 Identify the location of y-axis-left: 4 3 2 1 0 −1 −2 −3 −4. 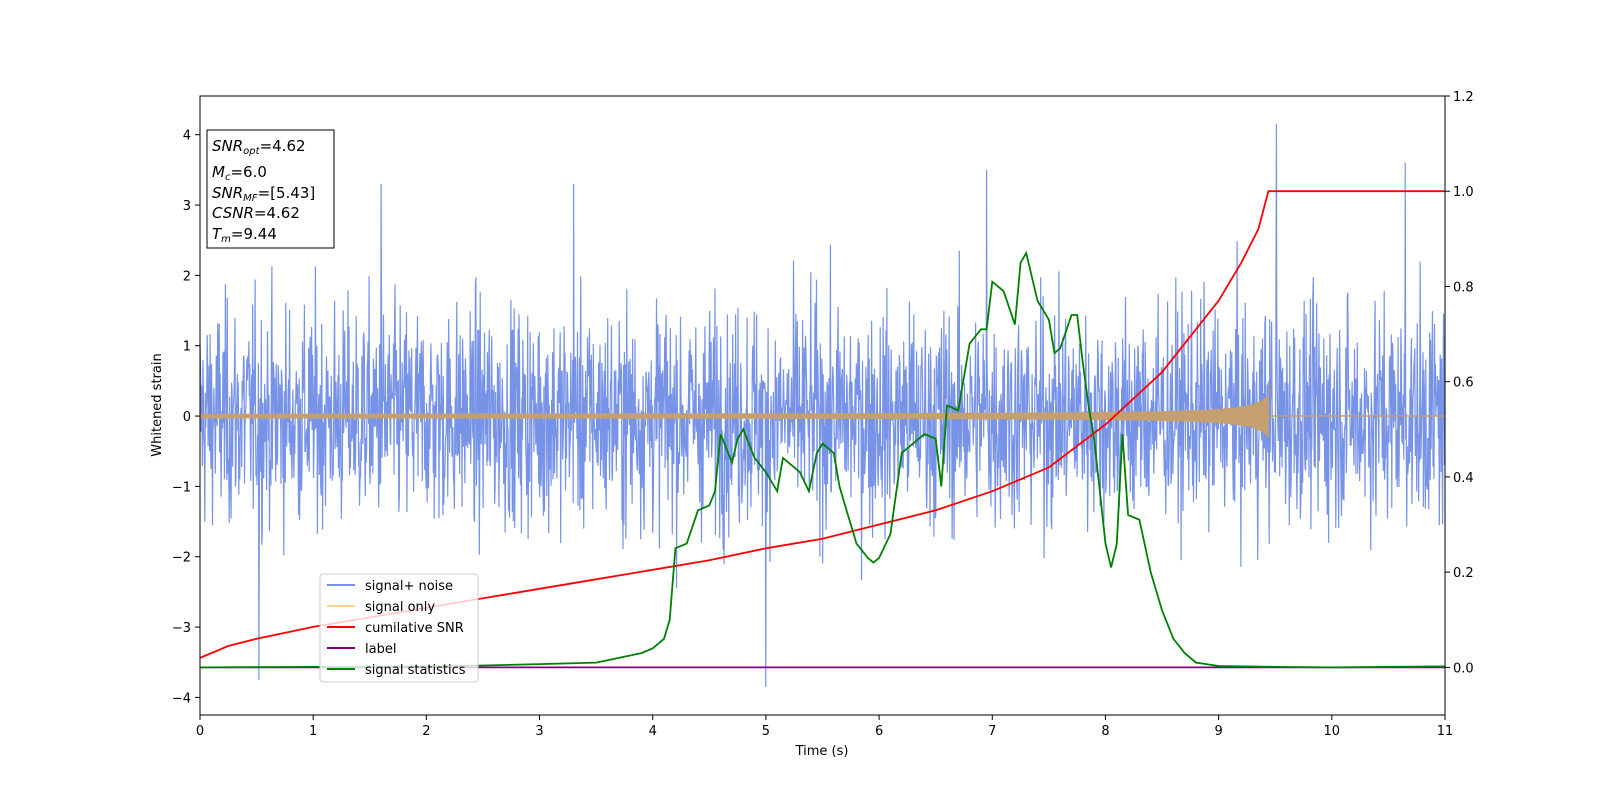
(186, 417).